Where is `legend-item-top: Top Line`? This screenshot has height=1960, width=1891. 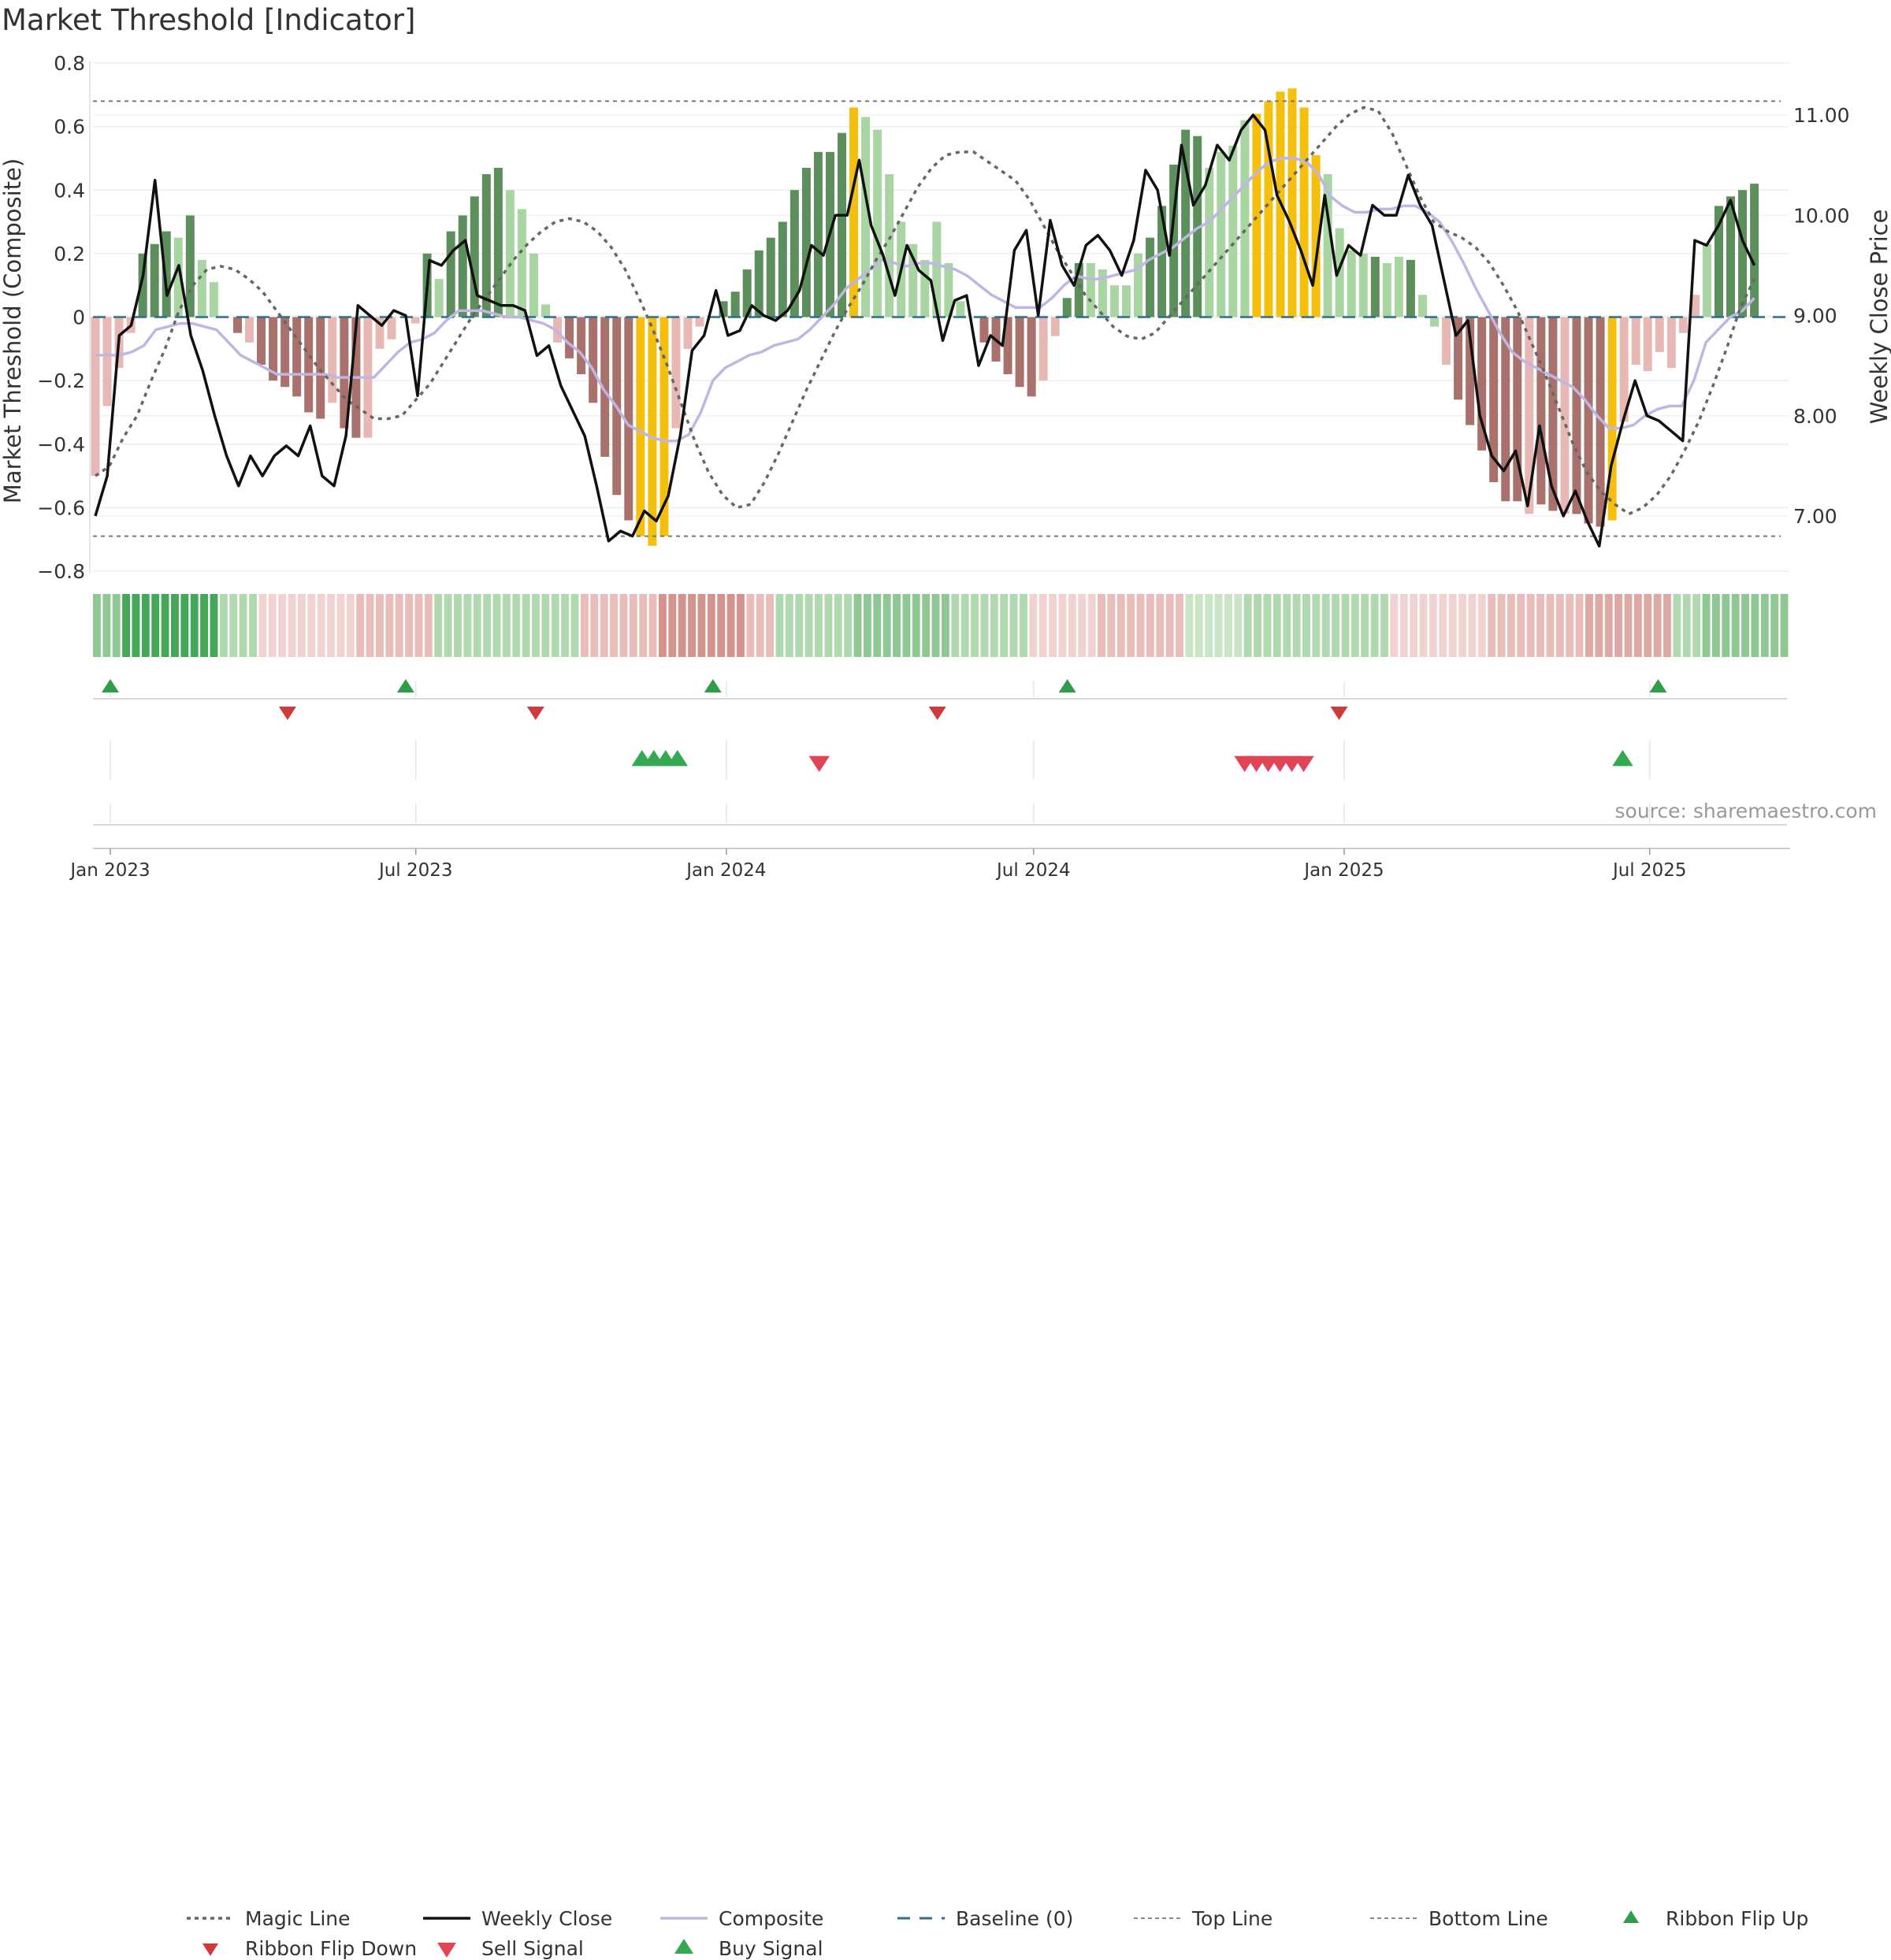
legend-item-top: Top Line is located at coordinates (1202, 1918).